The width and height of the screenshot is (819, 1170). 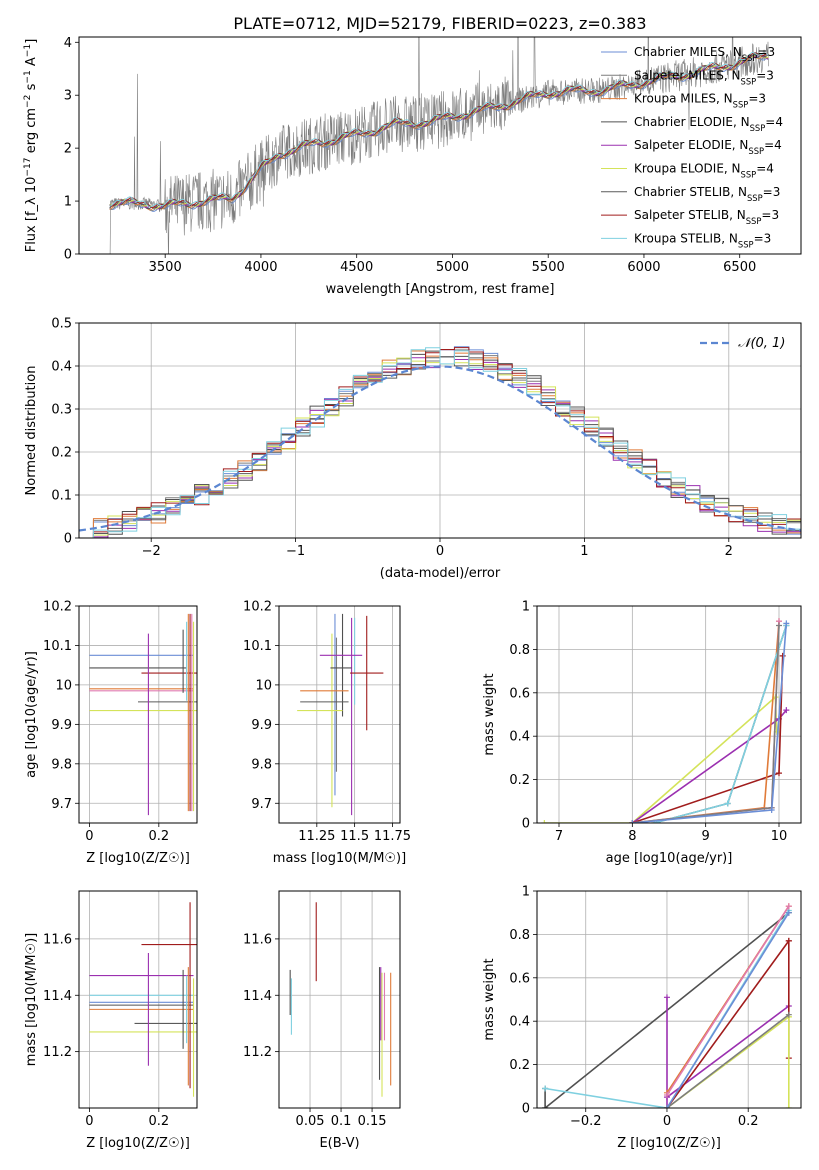 I want to click on x-axis-label: Z [log10(Z/Z☉)], so click(x=138, y=858).